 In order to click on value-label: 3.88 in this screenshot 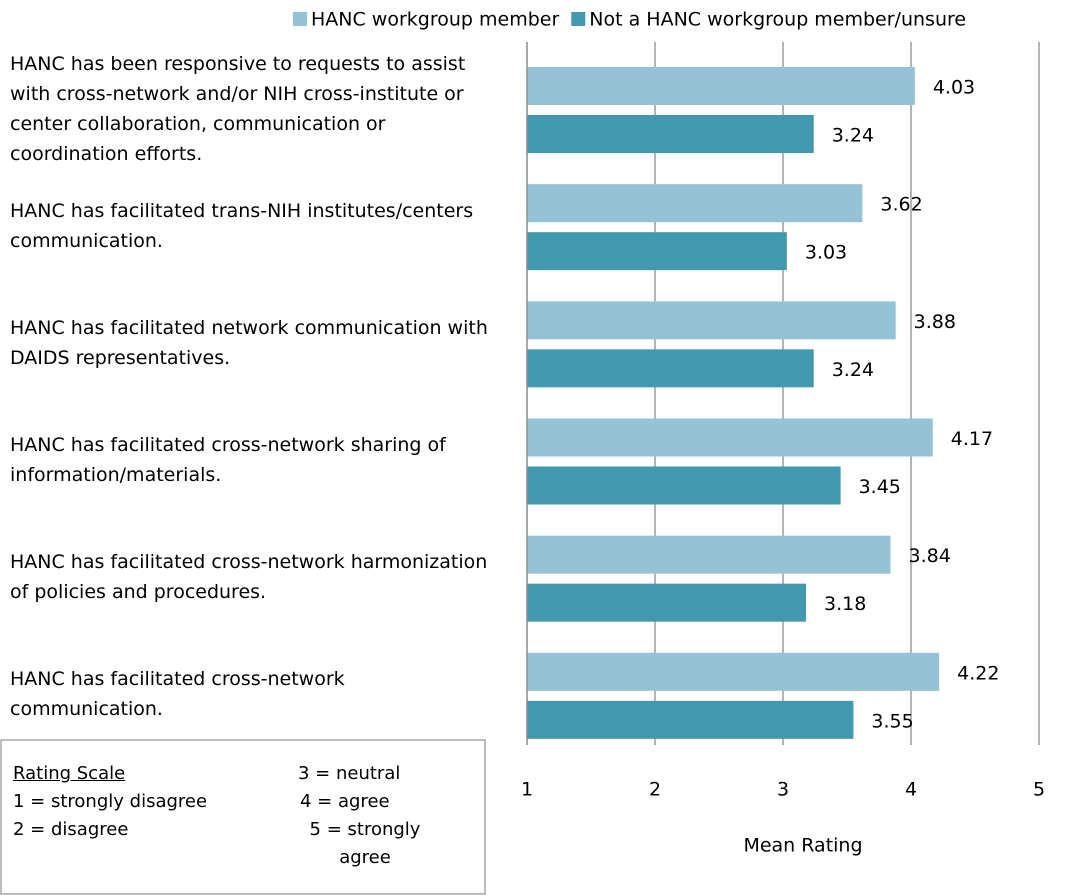, I will do `click(935, 322)`.